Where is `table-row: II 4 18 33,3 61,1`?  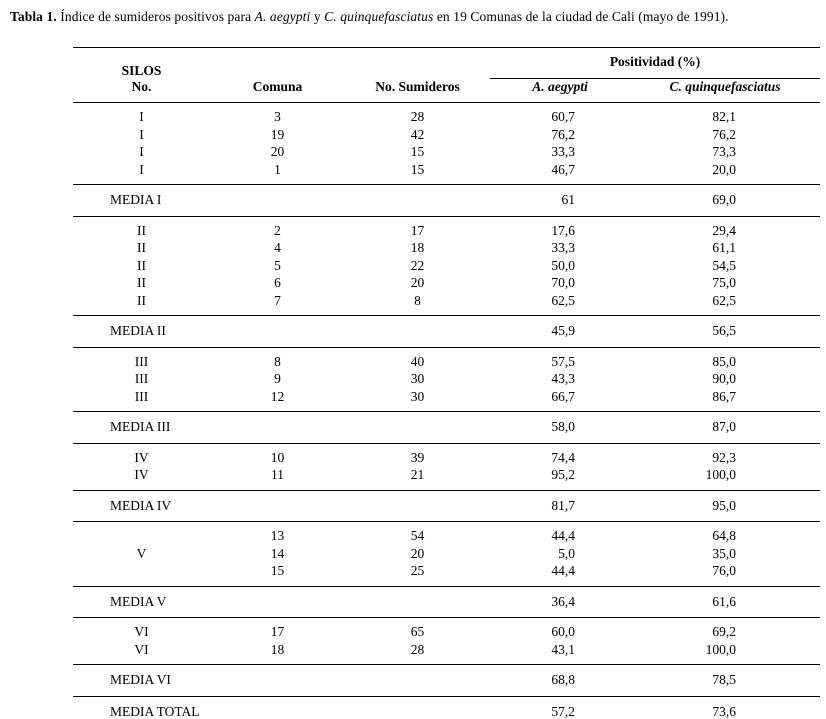
table-row: II 4 18 33,3 61,1 is located at coordinates (446, 248).